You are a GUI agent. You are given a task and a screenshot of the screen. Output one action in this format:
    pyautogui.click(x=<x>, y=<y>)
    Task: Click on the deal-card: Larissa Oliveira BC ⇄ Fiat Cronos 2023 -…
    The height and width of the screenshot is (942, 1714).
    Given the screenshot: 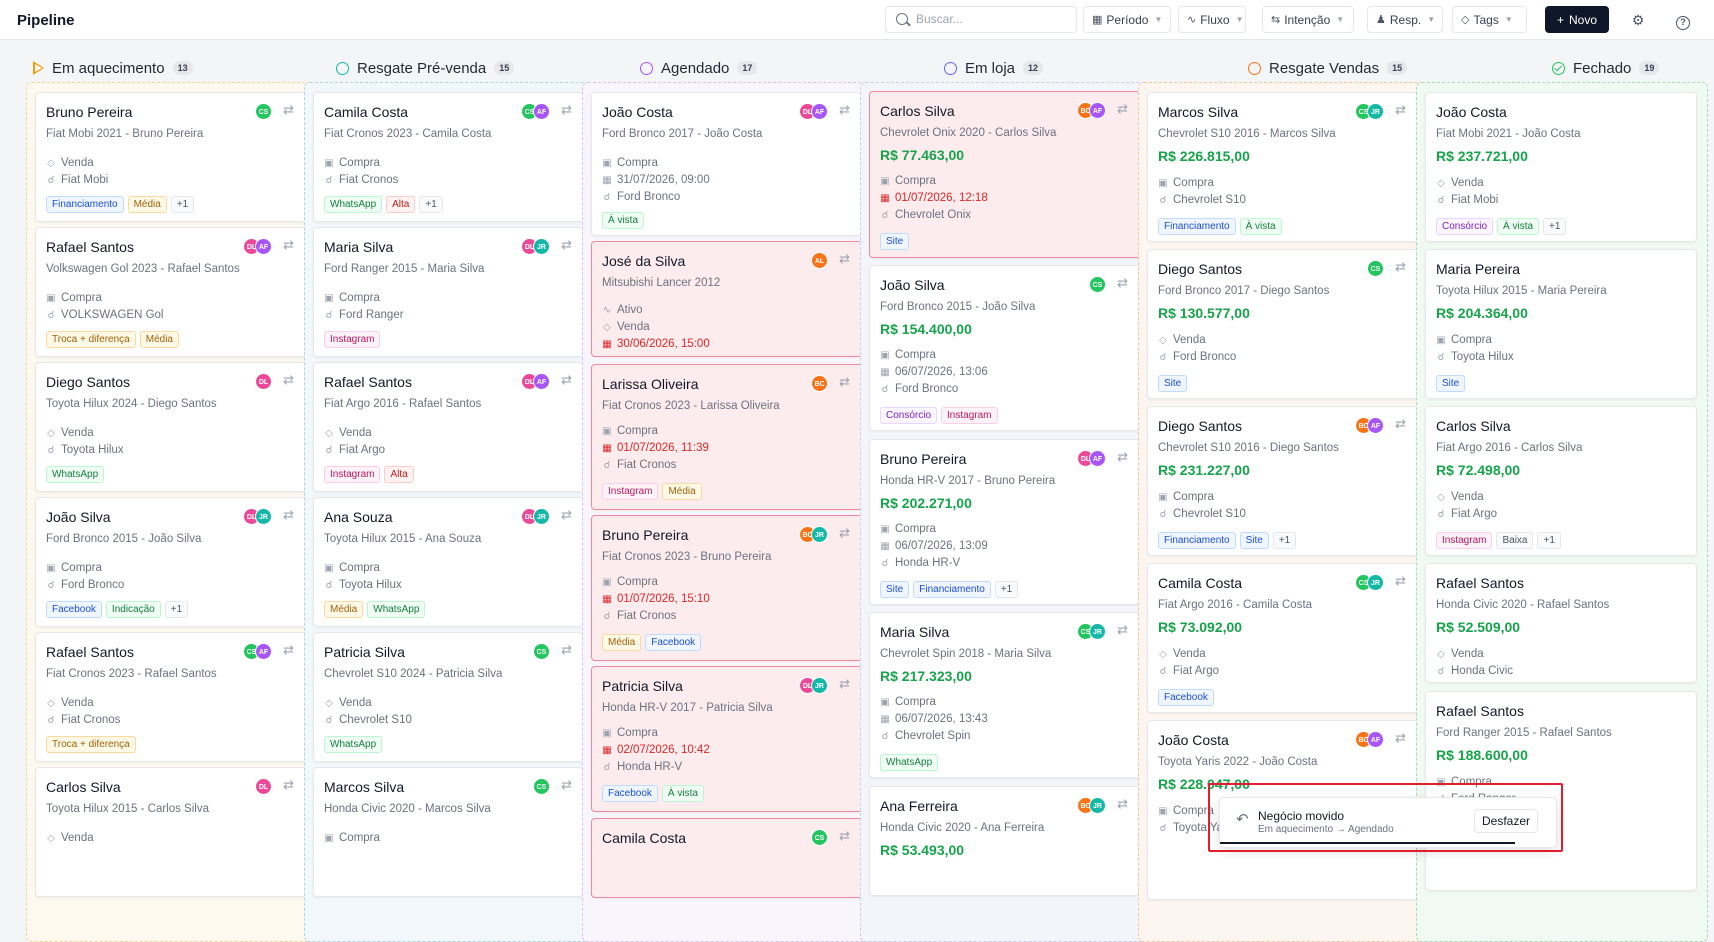 What is the action you would take?
    pyautogui.click(x=727, y=437)
    